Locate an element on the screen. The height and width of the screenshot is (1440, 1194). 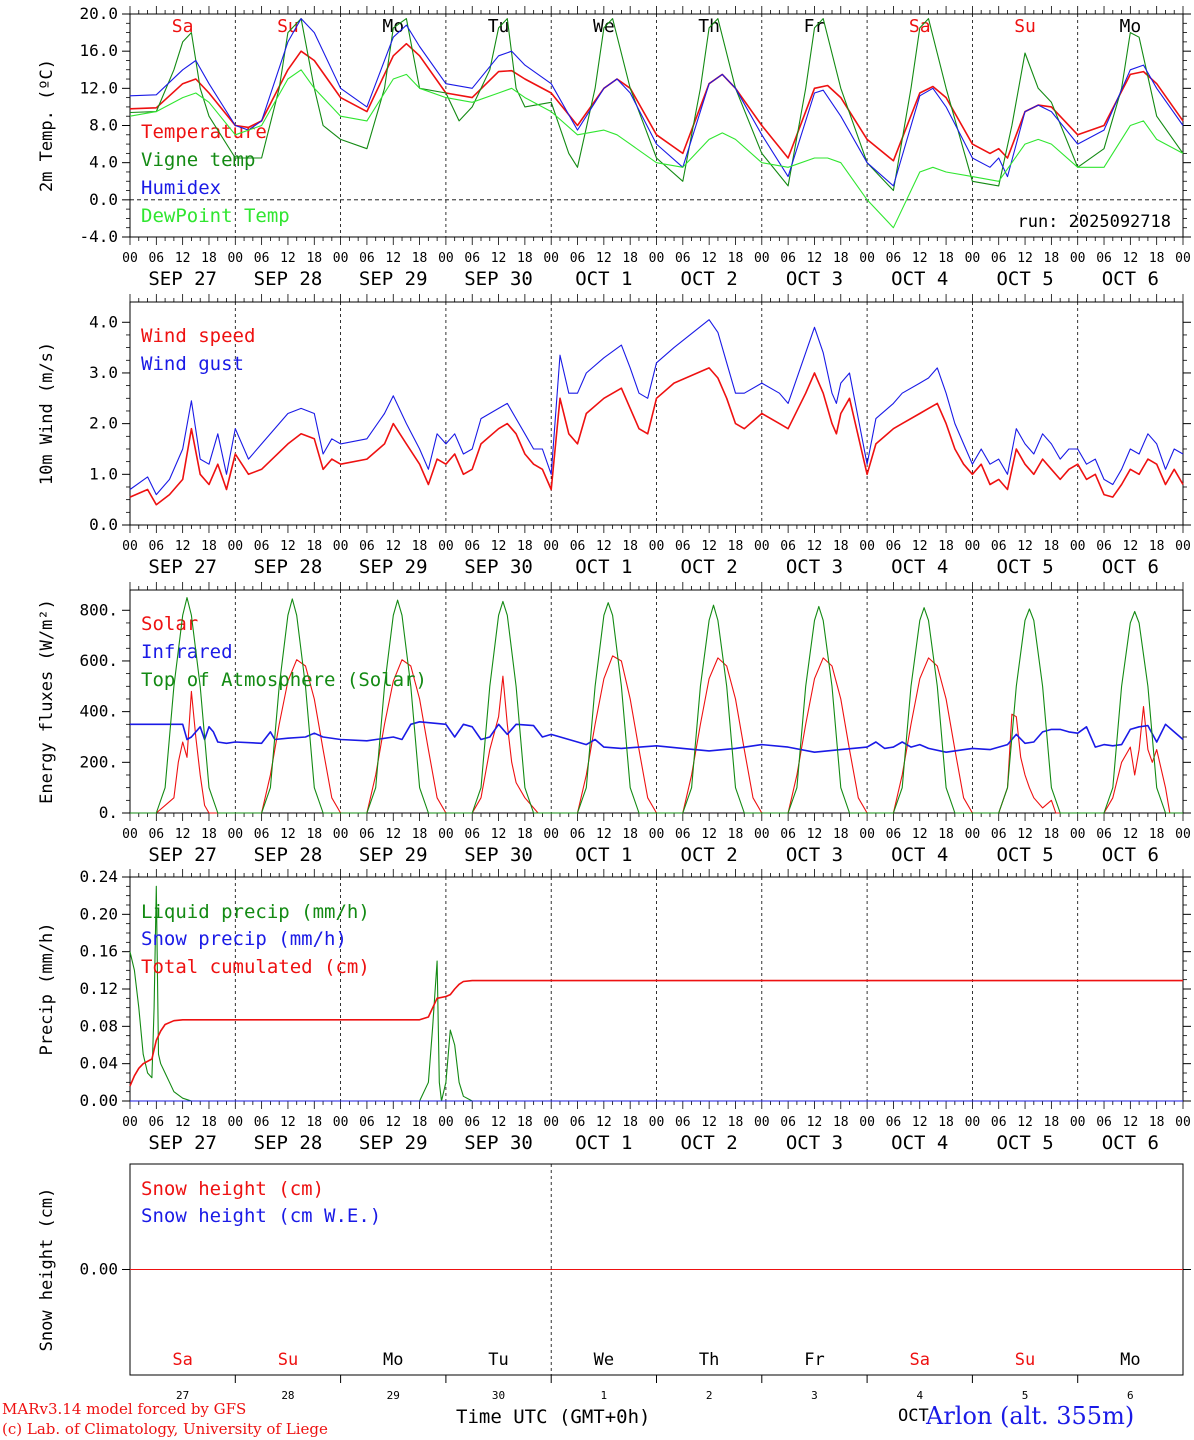
legend-entry: DewPoint Temp is located at coordinates (215, 216).